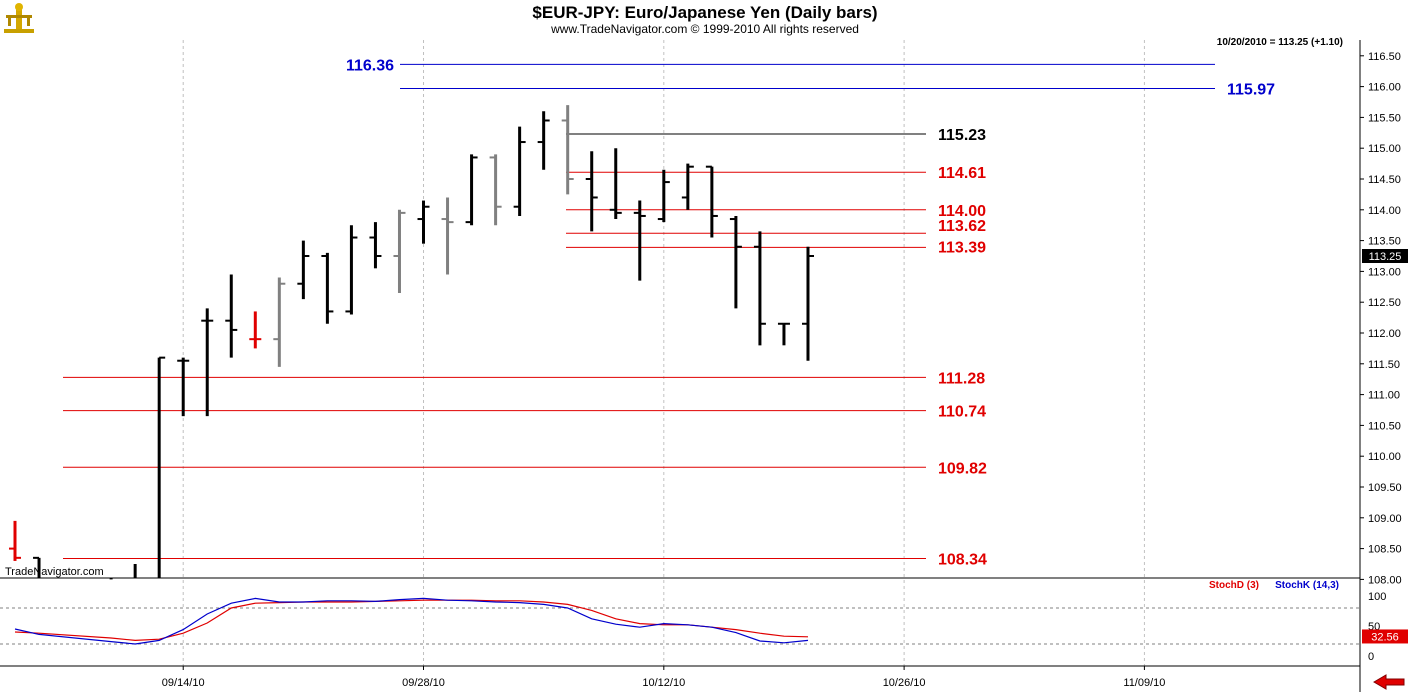 This screenshot has width=1410, height=692. I want to click on y-tick-label: 108.50, so click(1385, 550).